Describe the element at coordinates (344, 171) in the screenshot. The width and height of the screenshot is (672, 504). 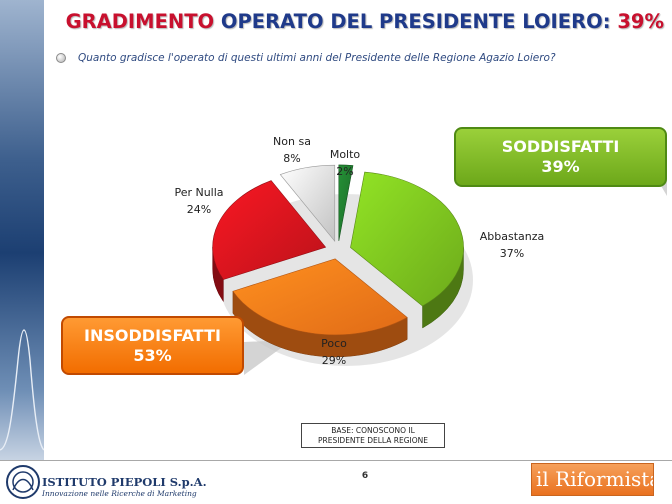
I see `slice-value-molto: 2%` at that location.